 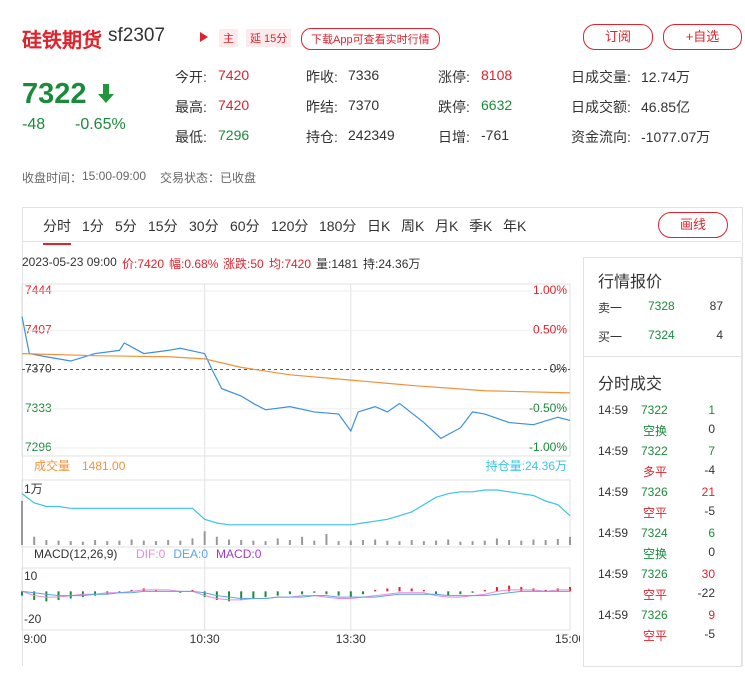 What do you see at coordinates (234, 135) in the screenshot?
I see `stat-value: 7296` at bounding box center [234, 135].